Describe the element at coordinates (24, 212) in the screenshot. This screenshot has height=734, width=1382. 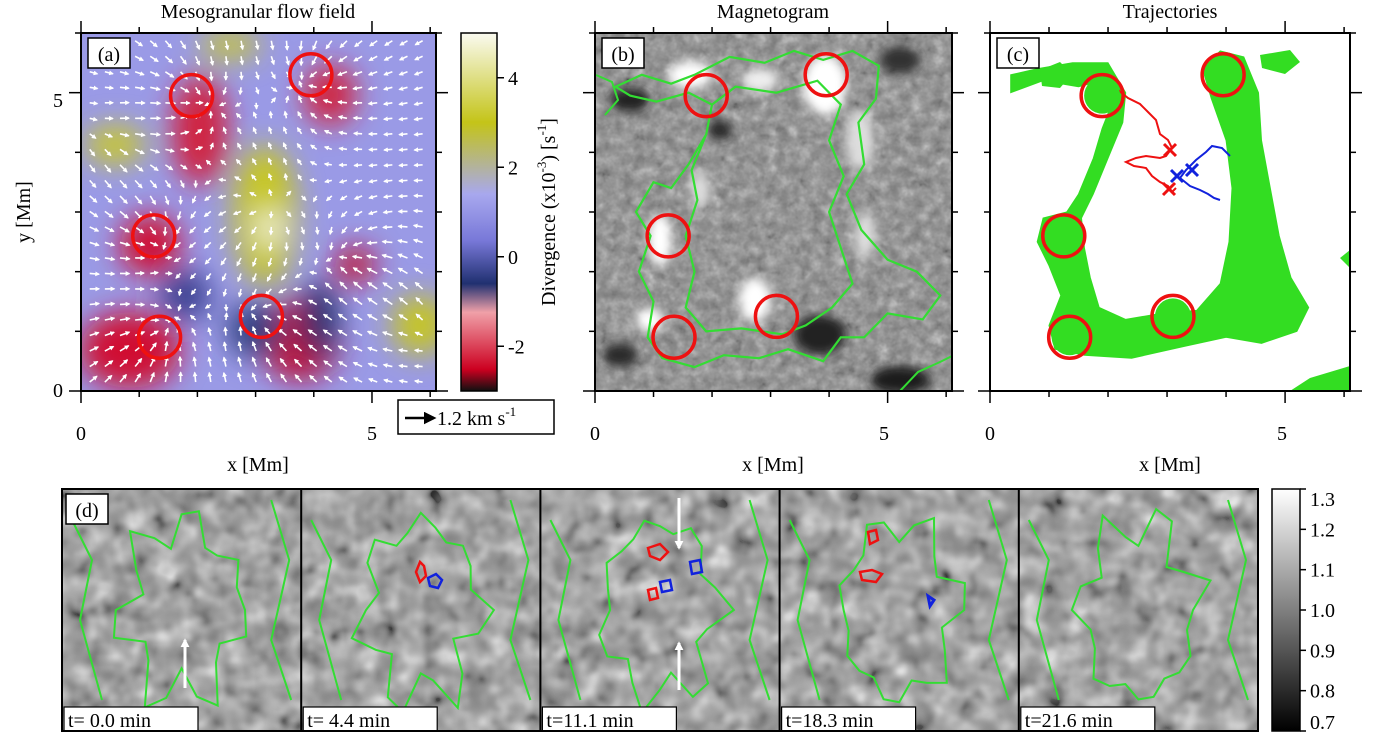
I see `y-axis-label: y [Mm]` at that location.